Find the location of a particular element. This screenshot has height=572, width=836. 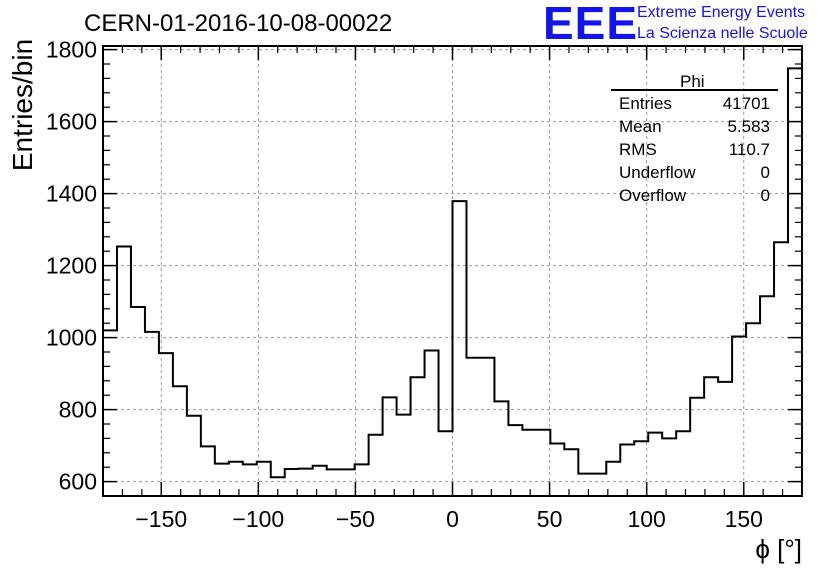

x-tick-label: −150 is located at coordinates (161, 519).